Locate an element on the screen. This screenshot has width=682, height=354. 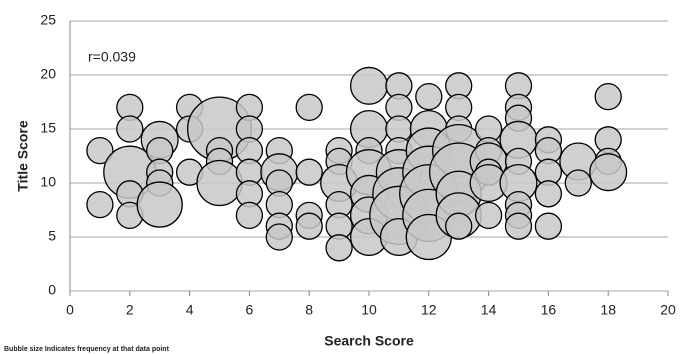
x-tick-label: 12 is located at coordinates (429, 310).